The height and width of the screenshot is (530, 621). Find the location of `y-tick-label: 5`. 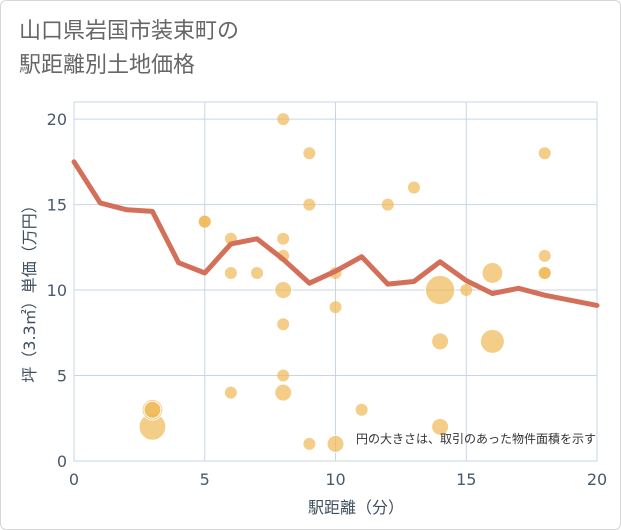

y-tick-label: 5 is located at coordinates (62, 376).